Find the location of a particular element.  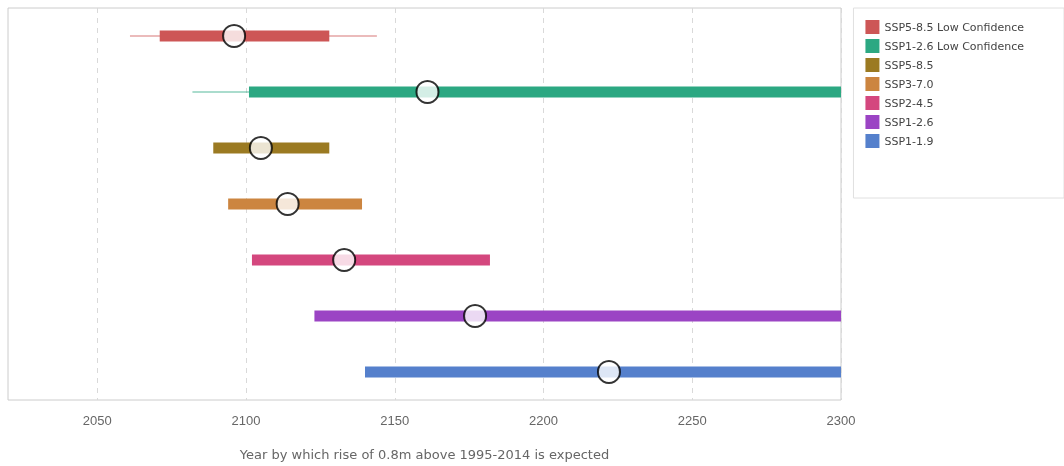

x-tick-label: 2050 is located at coordinates (97, 420).